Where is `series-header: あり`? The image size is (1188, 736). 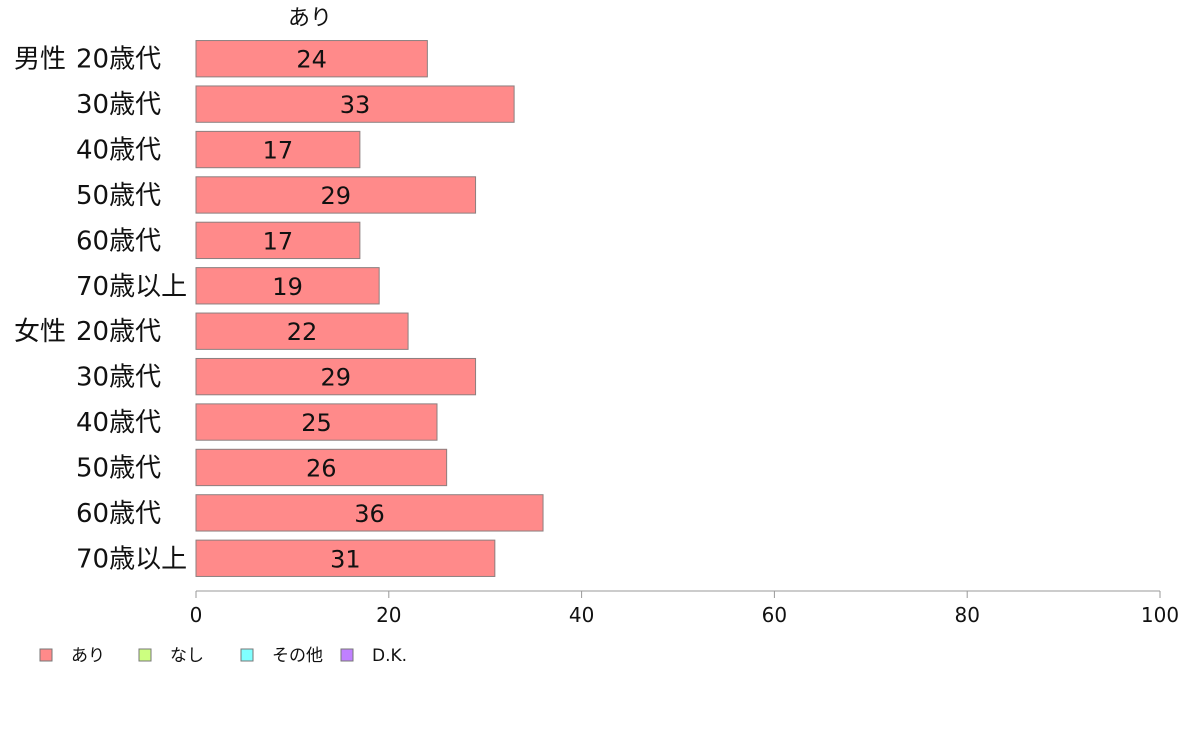 series-header: あり is located at coordinates (310, 18).